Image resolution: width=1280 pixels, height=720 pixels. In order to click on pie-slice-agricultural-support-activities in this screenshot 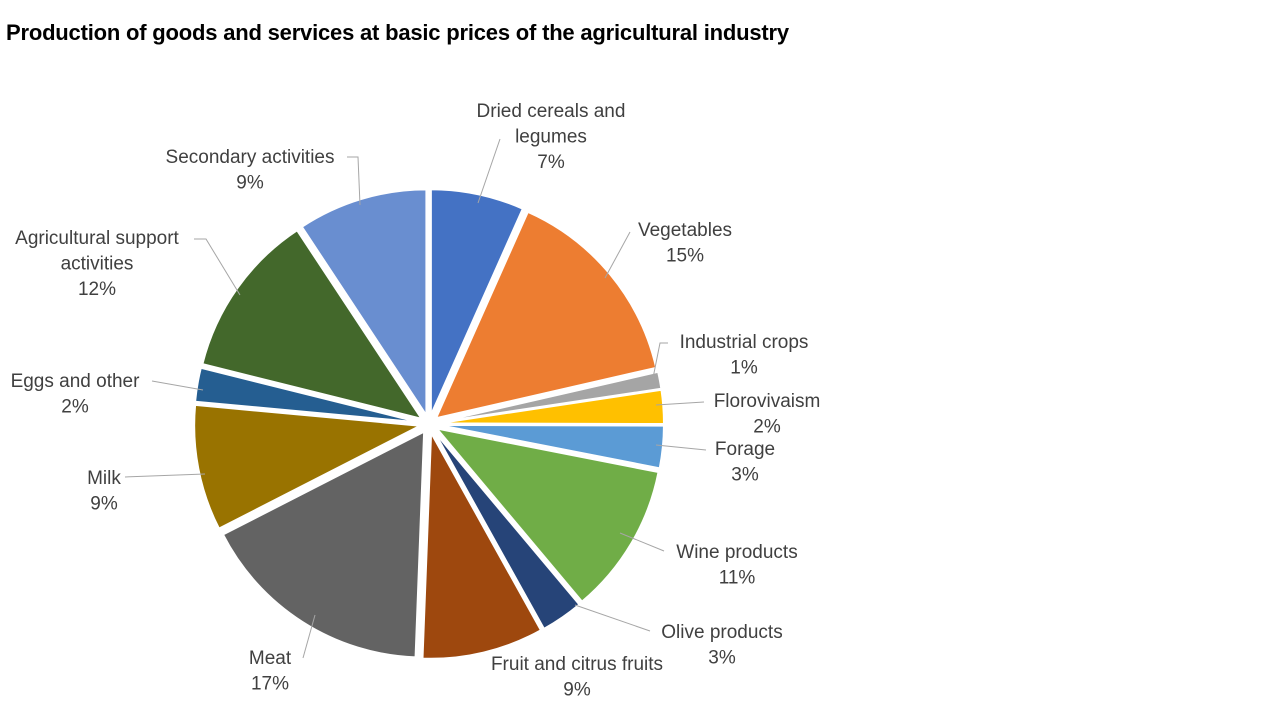, I will do `click(312, 324)`.